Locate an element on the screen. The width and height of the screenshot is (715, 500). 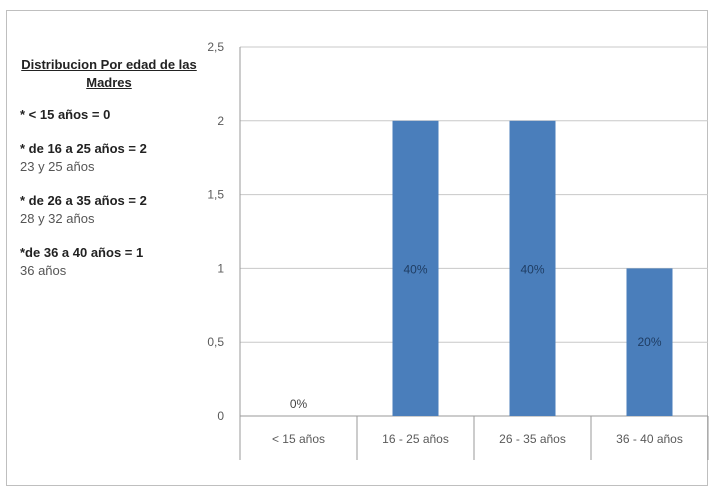
sidebar-item-36-40: *de 36 a 40 años = 1 36 años is located at coordinates (112, 262).